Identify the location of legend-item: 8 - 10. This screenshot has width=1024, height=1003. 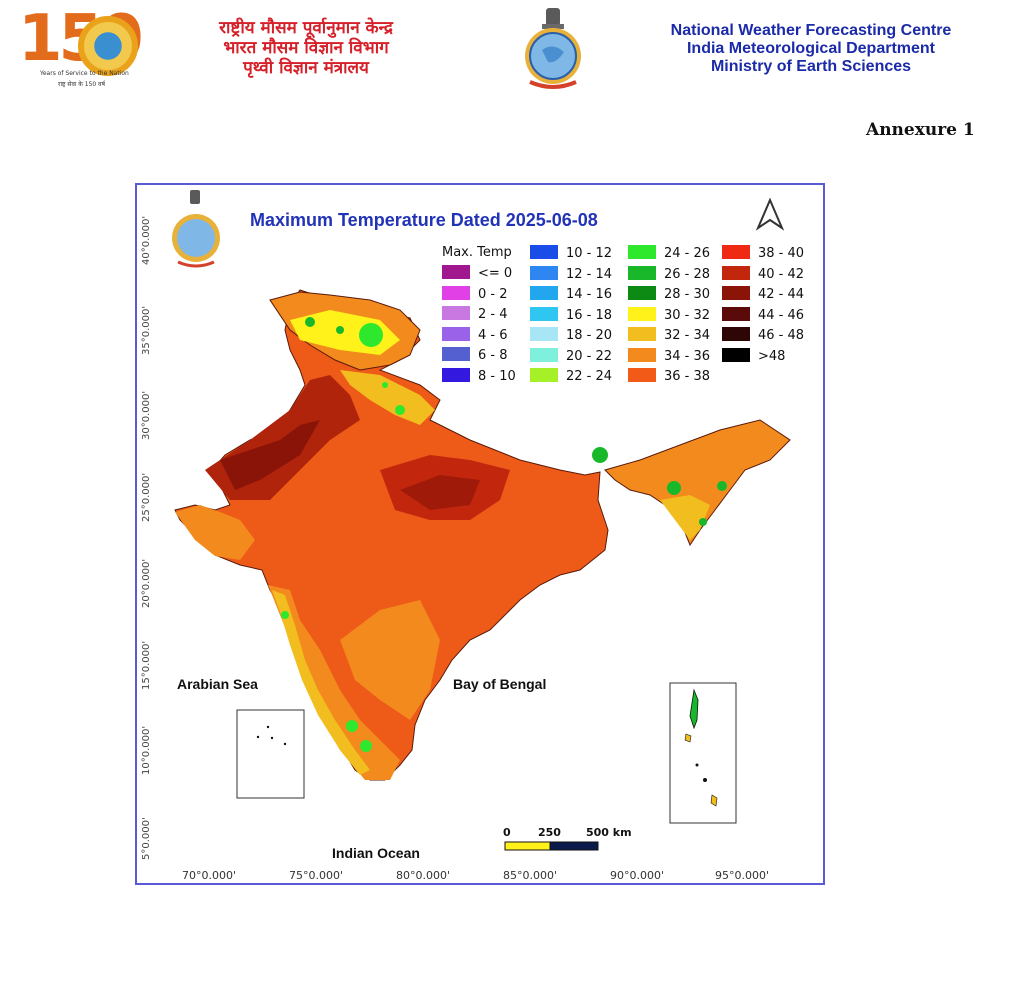
(479, 375).